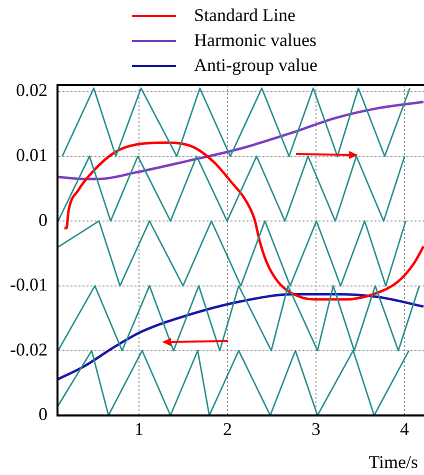 The width and height of the screenshot is (424, 475). Describe the element at coordinates (240, 140) in the screenshot. I see `line-series` at that location.